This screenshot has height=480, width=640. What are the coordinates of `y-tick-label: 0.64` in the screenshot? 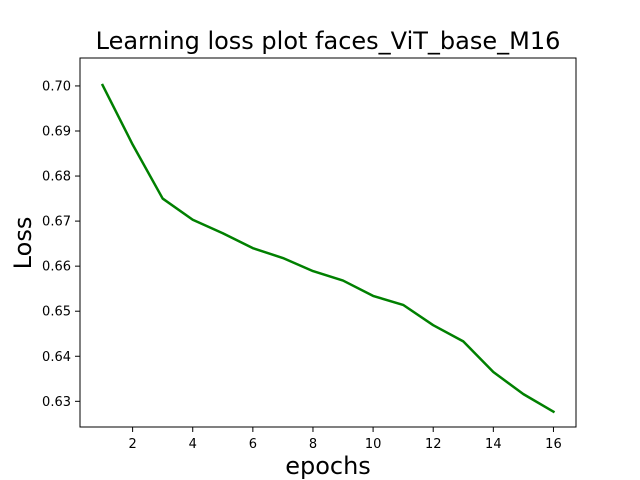 It's located at (56, 357).